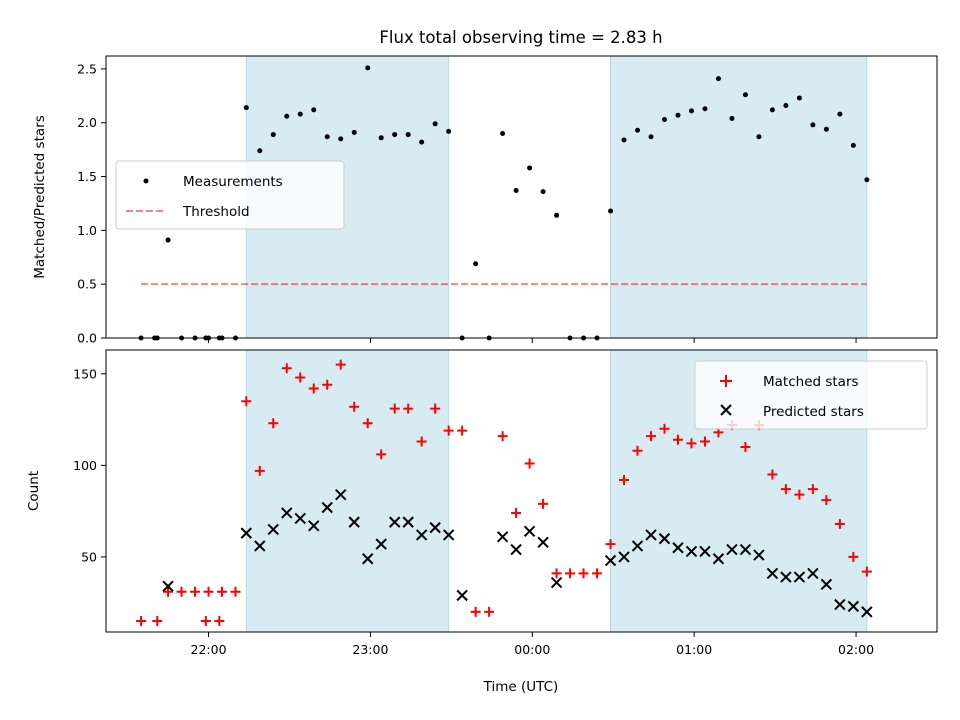 Image resolution: width=960 pixels, height=720 pixels. I want to click on y-tick-label: 0.5, so click(87, 284).